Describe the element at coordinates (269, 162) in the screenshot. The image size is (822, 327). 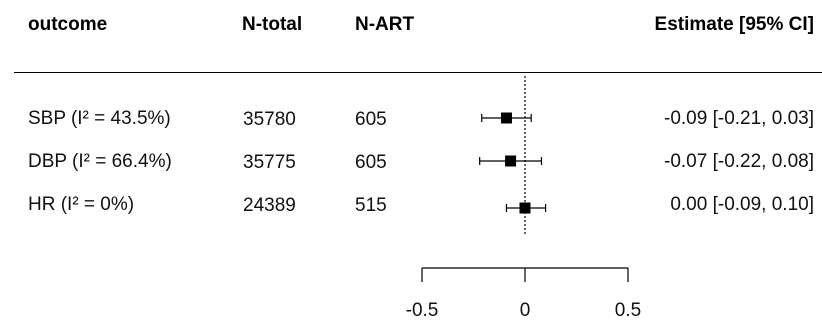
I see `n-total-value: 35775` at that location.